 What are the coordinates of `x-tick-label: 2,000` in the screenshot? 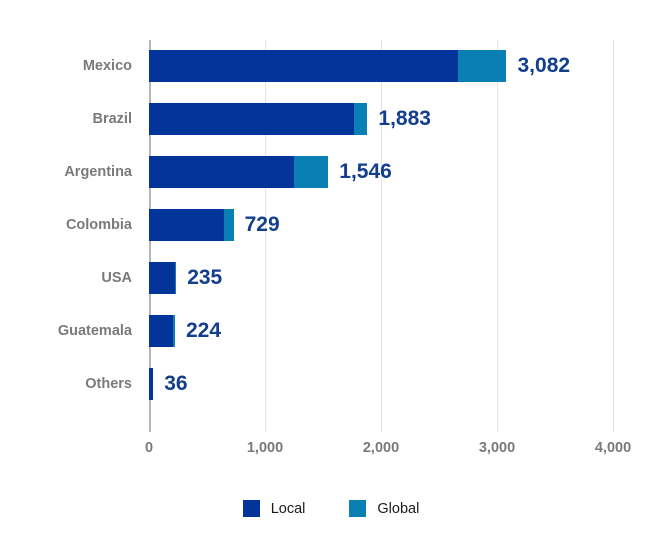 It's located at (381, 448).